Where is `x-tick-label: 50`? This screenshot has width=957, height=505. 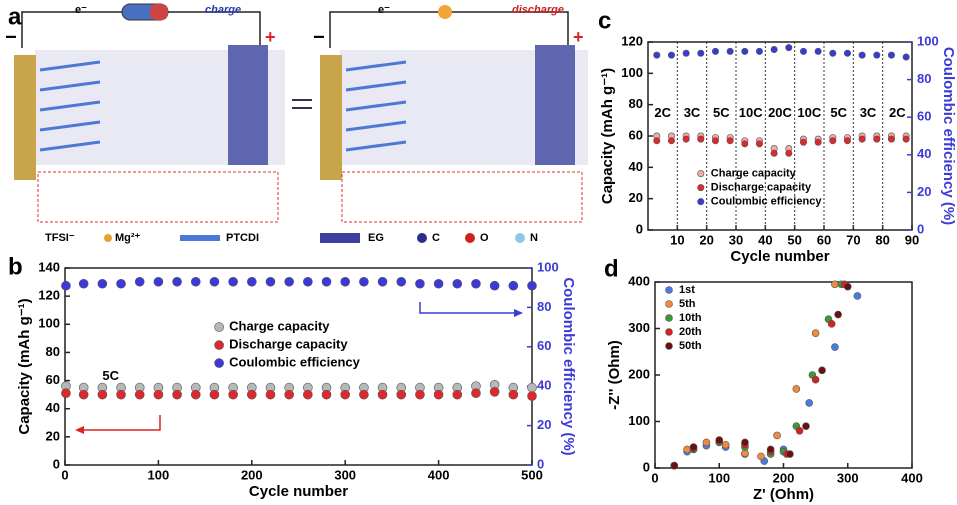
x-tick-label: 50 is located at coordinates (794, 239).